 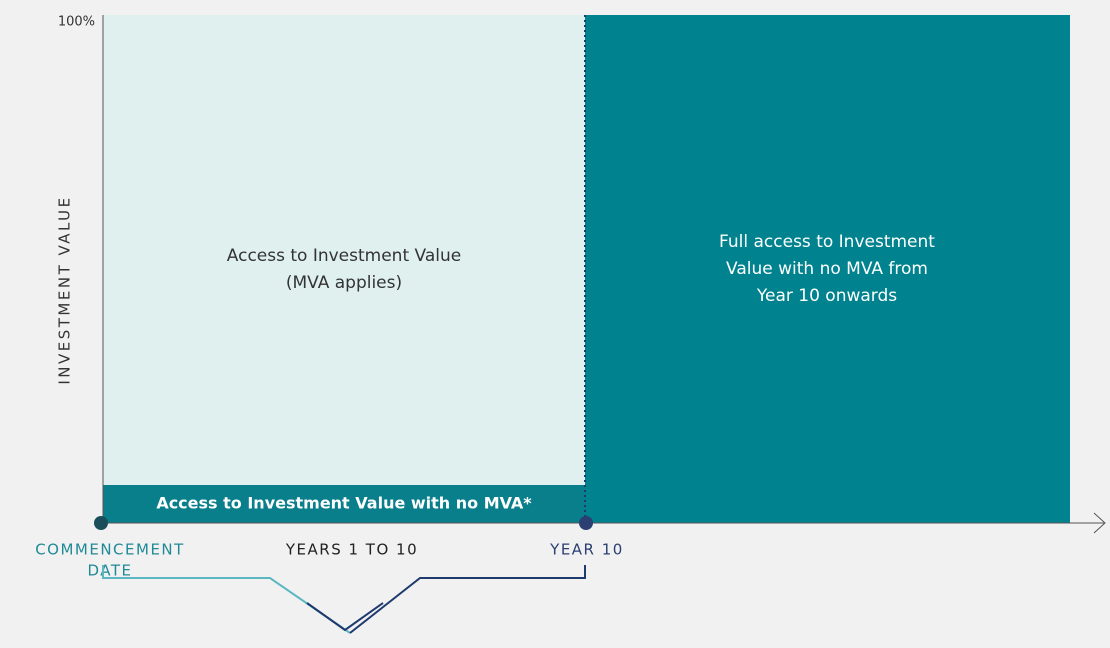 What do you see at coordinates (826, 296) in the screenshot?
I see `region-text: Year 10 onwards` at bounding box center [826, 296].